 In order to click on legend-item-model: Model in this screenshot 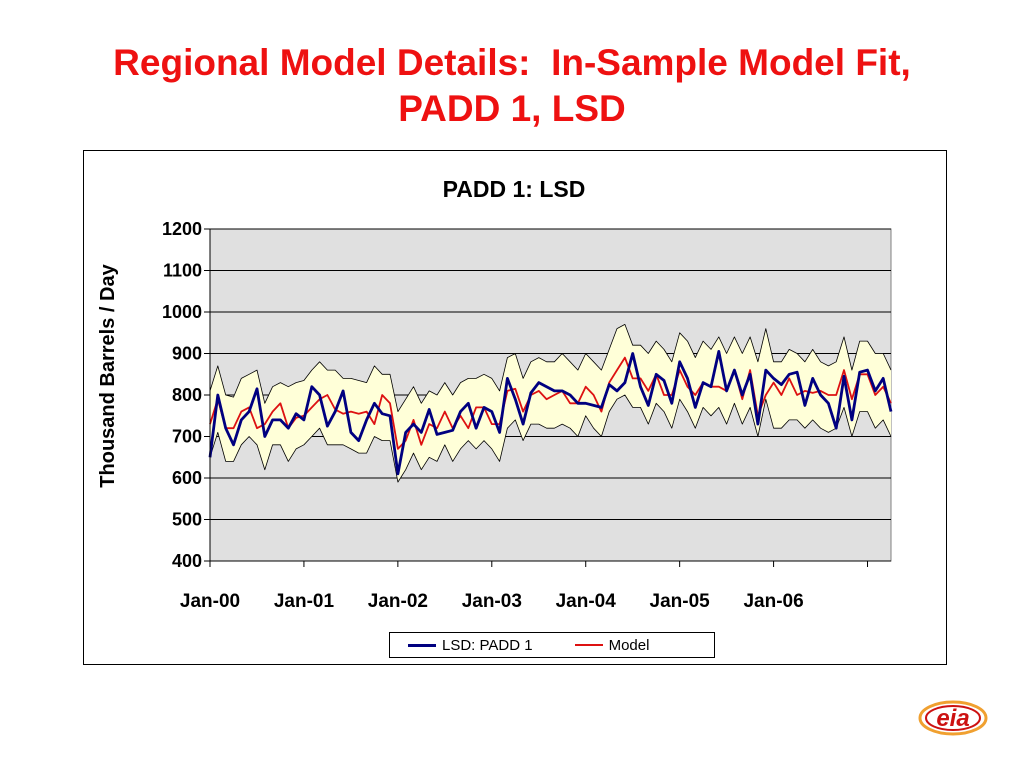, I will do `click(612, 645)`.